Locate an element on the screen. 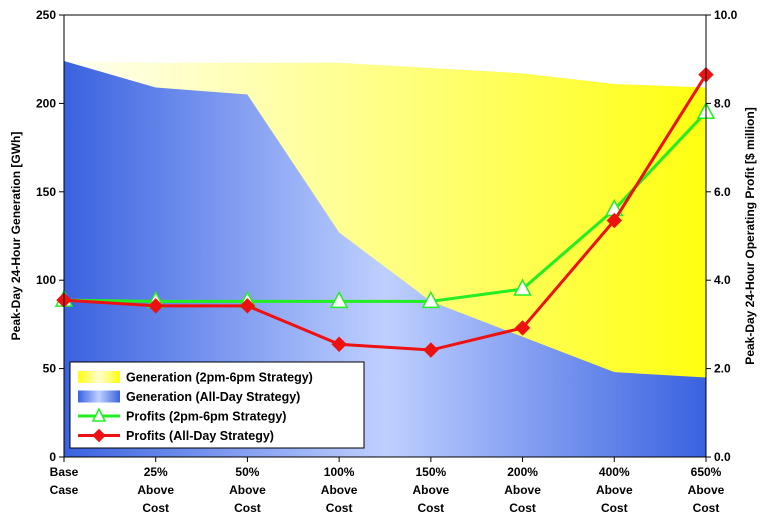 Image resolution: width=761 pixels, height=518 pixels. right-tick-label: 2.0 is located at coordinates (722, 369).